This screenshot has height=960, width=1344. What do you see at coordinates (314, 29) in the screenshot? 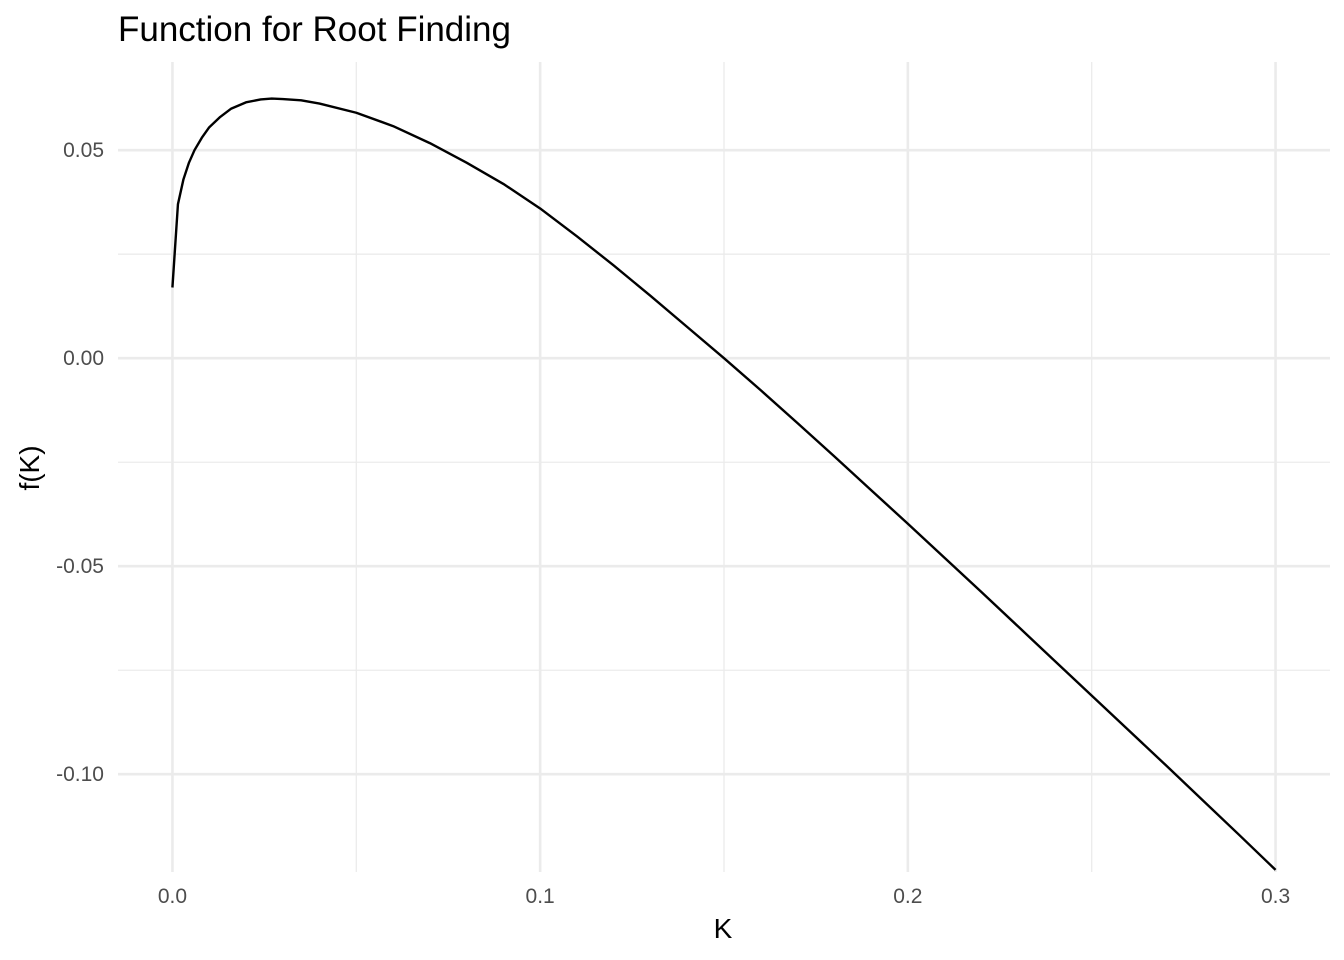
I see `chart-title: Function for Root Finding` at bounding box center [314, 29].